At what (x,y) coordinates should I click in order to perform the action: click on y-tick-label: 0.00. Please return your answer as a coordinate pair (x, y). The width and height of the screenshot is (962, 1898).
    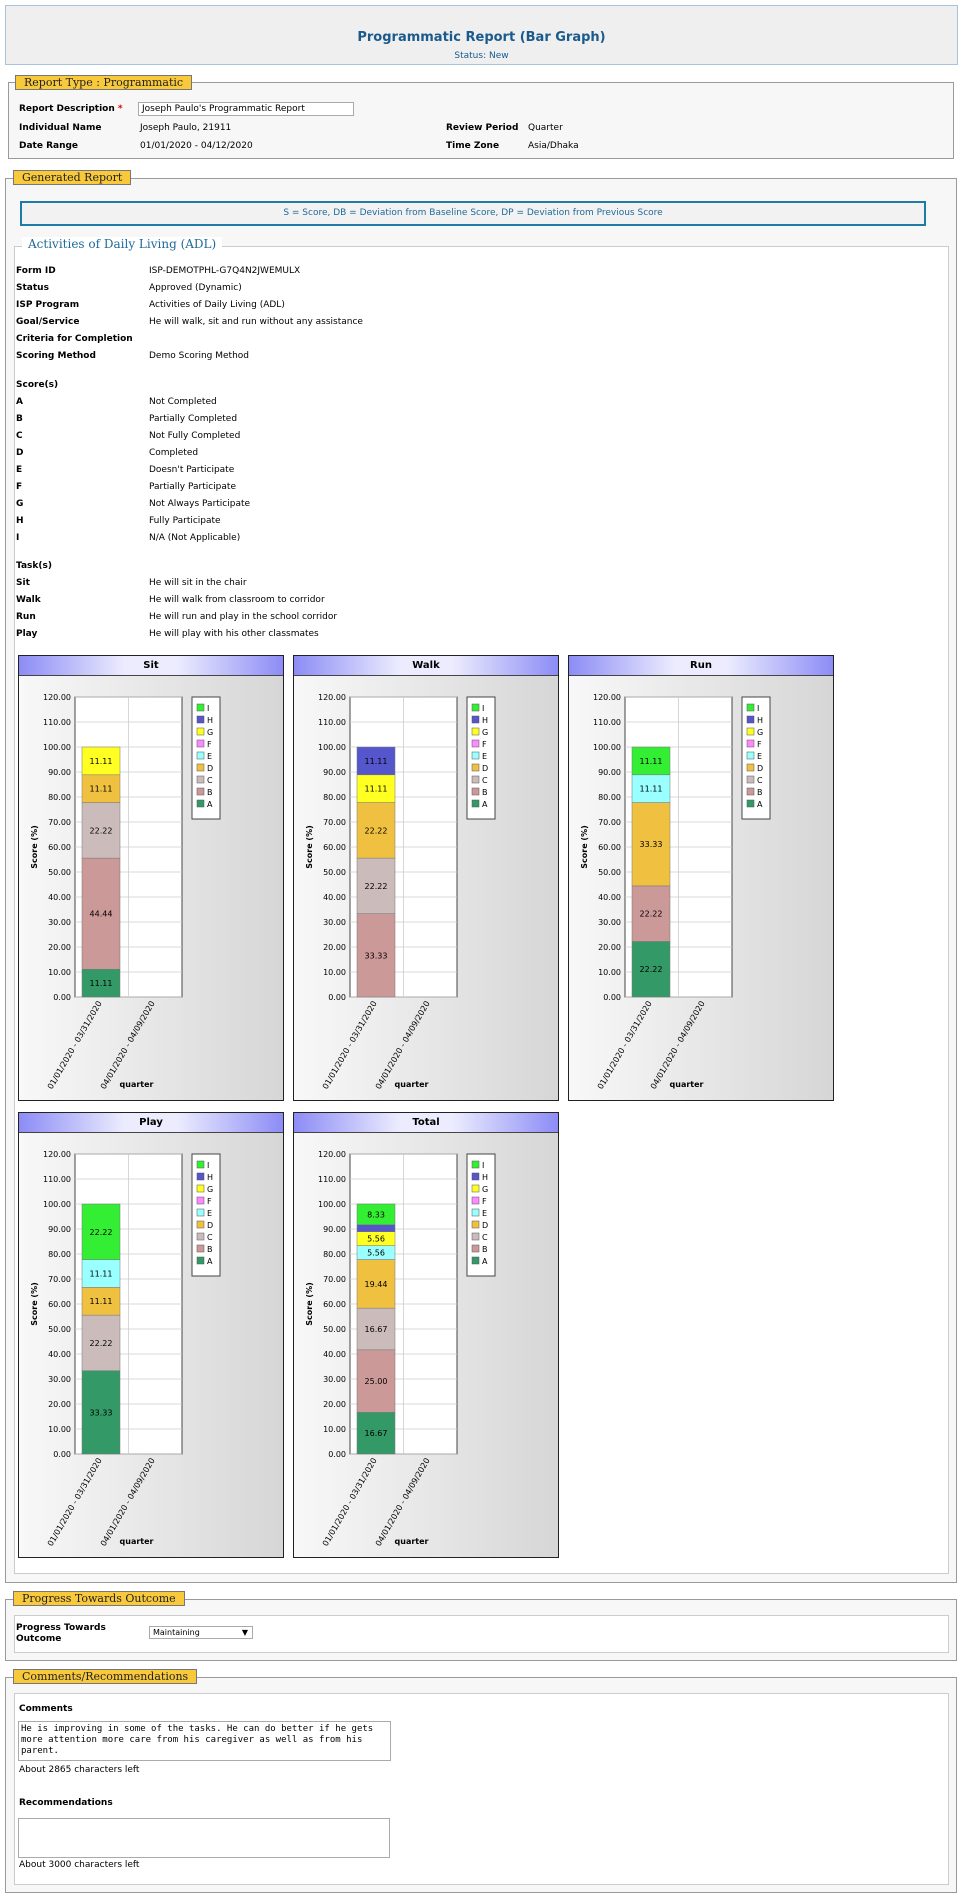
    Looking at the image, I should click on (62, 997).